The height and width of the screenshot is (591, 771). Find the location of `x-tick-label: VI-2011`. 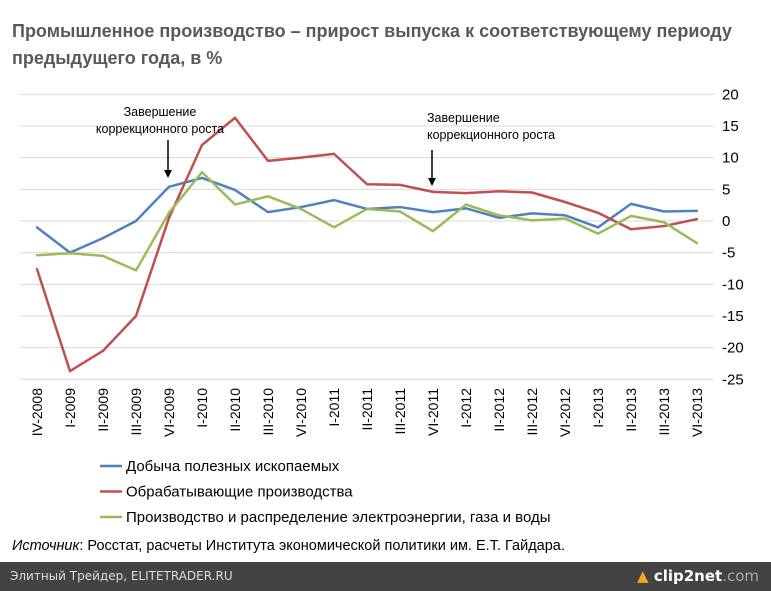

x-tick-label: VI-2011 is located at coordinates (433, 412).